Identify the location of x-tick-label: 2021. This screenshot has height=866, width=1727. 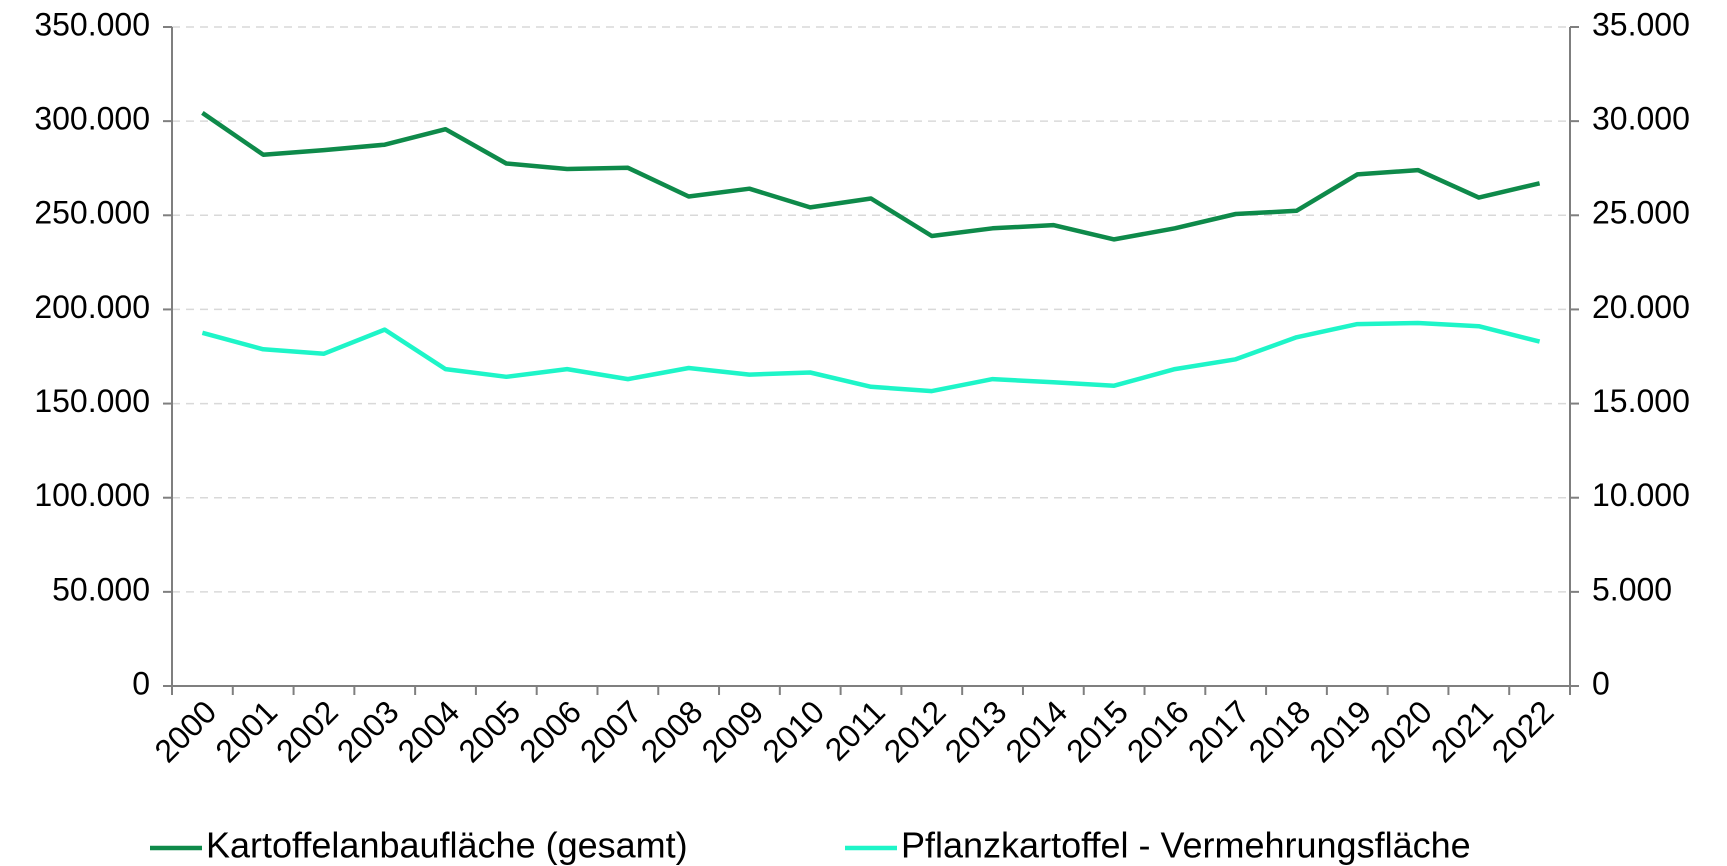
(1462, 731).